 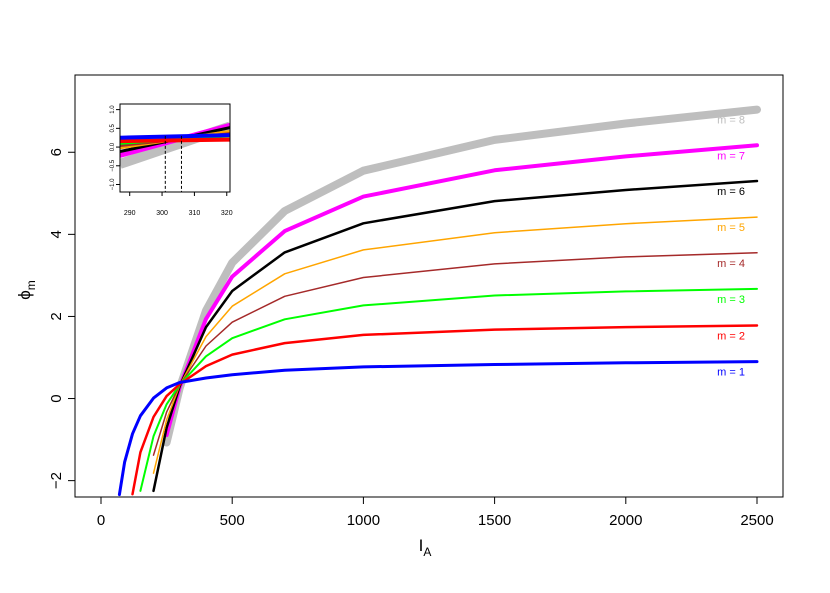 What do you see at coordinates (56, 316) in the screenshot?
I see `y-tick-label: 2` at bounding box center [56, 316].